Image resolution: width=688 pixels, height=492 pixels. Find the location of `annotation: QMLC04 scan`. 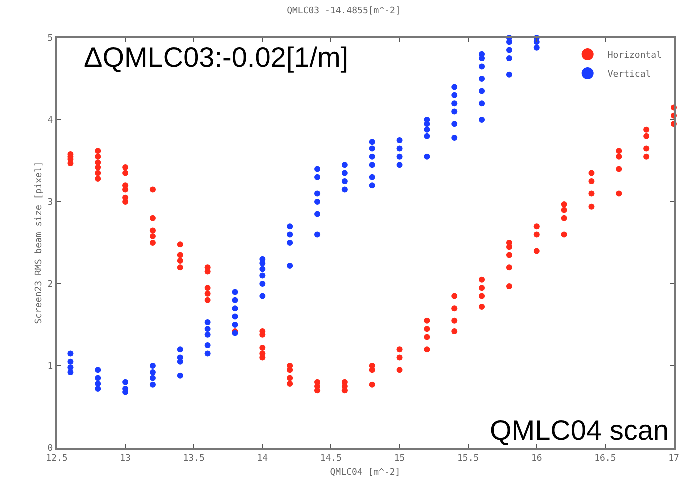

annotation: QMLC04 scan is located at coordinates (579, 430).